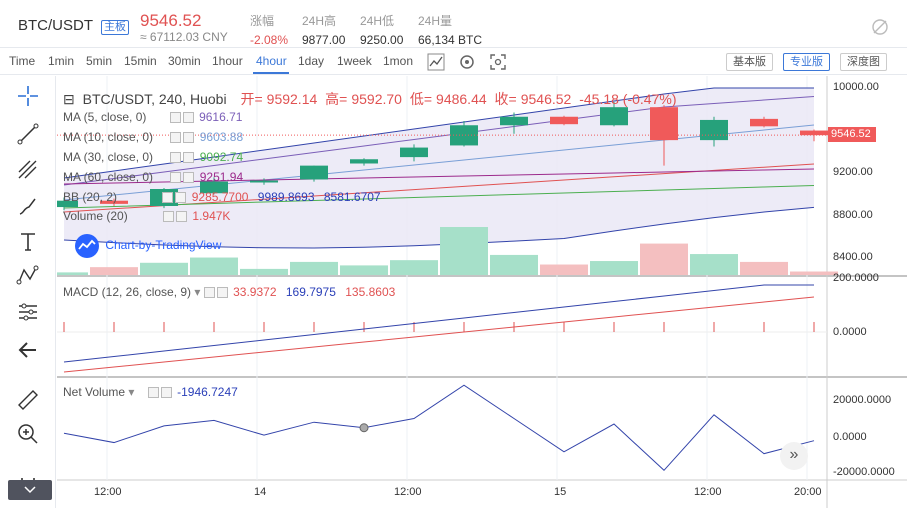 Image resolution: width=907 pixels, height=508 pixels. I want to click on legend-bb: BB (20, 2) 9285.7700 9989.8693 8581.6707, so click(222, 197).